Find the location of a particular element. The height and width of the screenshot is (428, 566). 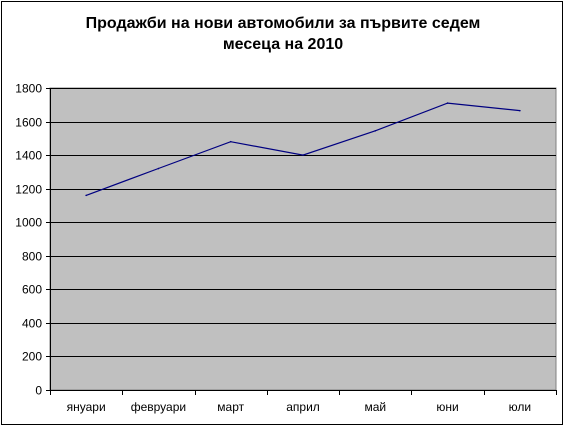

chart-title-line-2: месеца на 2010 is located at coordinates (283, 44).